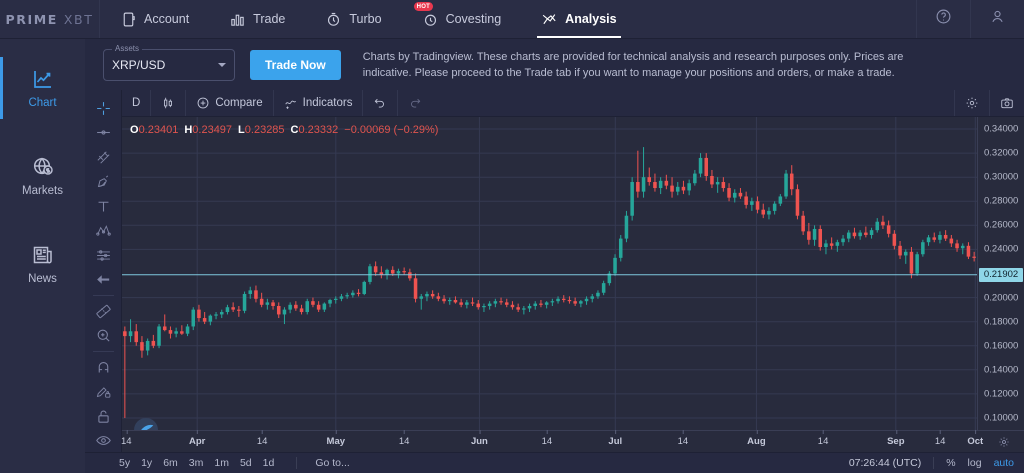 This screenshot has height=473, width=1024. I want to click on pattern-tool, so click(103, 231).